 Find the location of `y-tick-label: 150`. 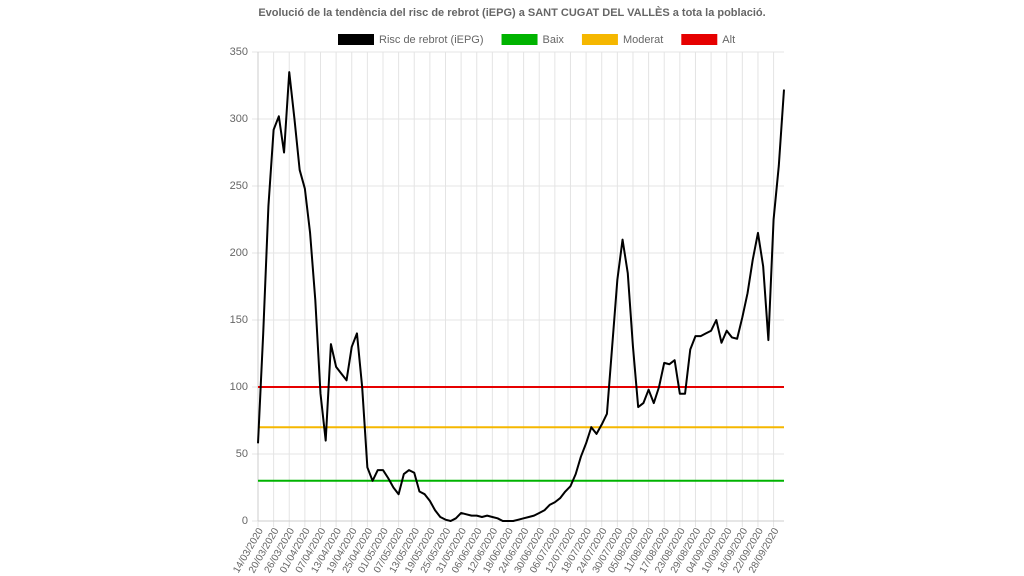

y-tick-label: 150 is located at coordinates (239, 320).